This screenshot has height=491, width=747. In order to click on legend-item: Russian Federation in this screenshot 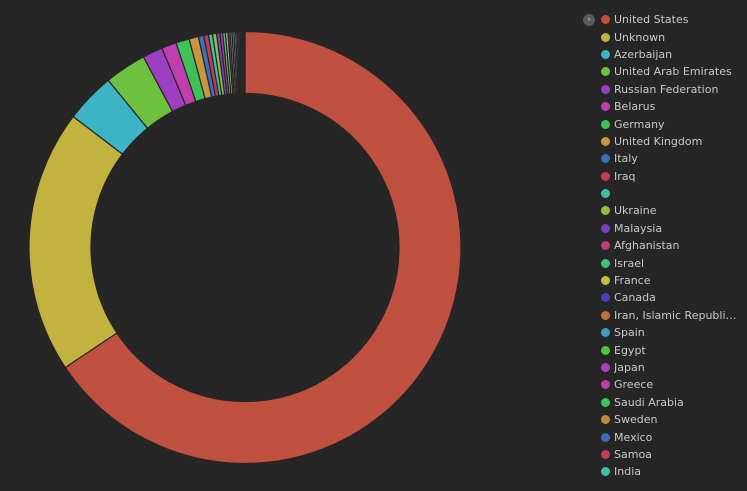, I will do `click(672, 89)`.